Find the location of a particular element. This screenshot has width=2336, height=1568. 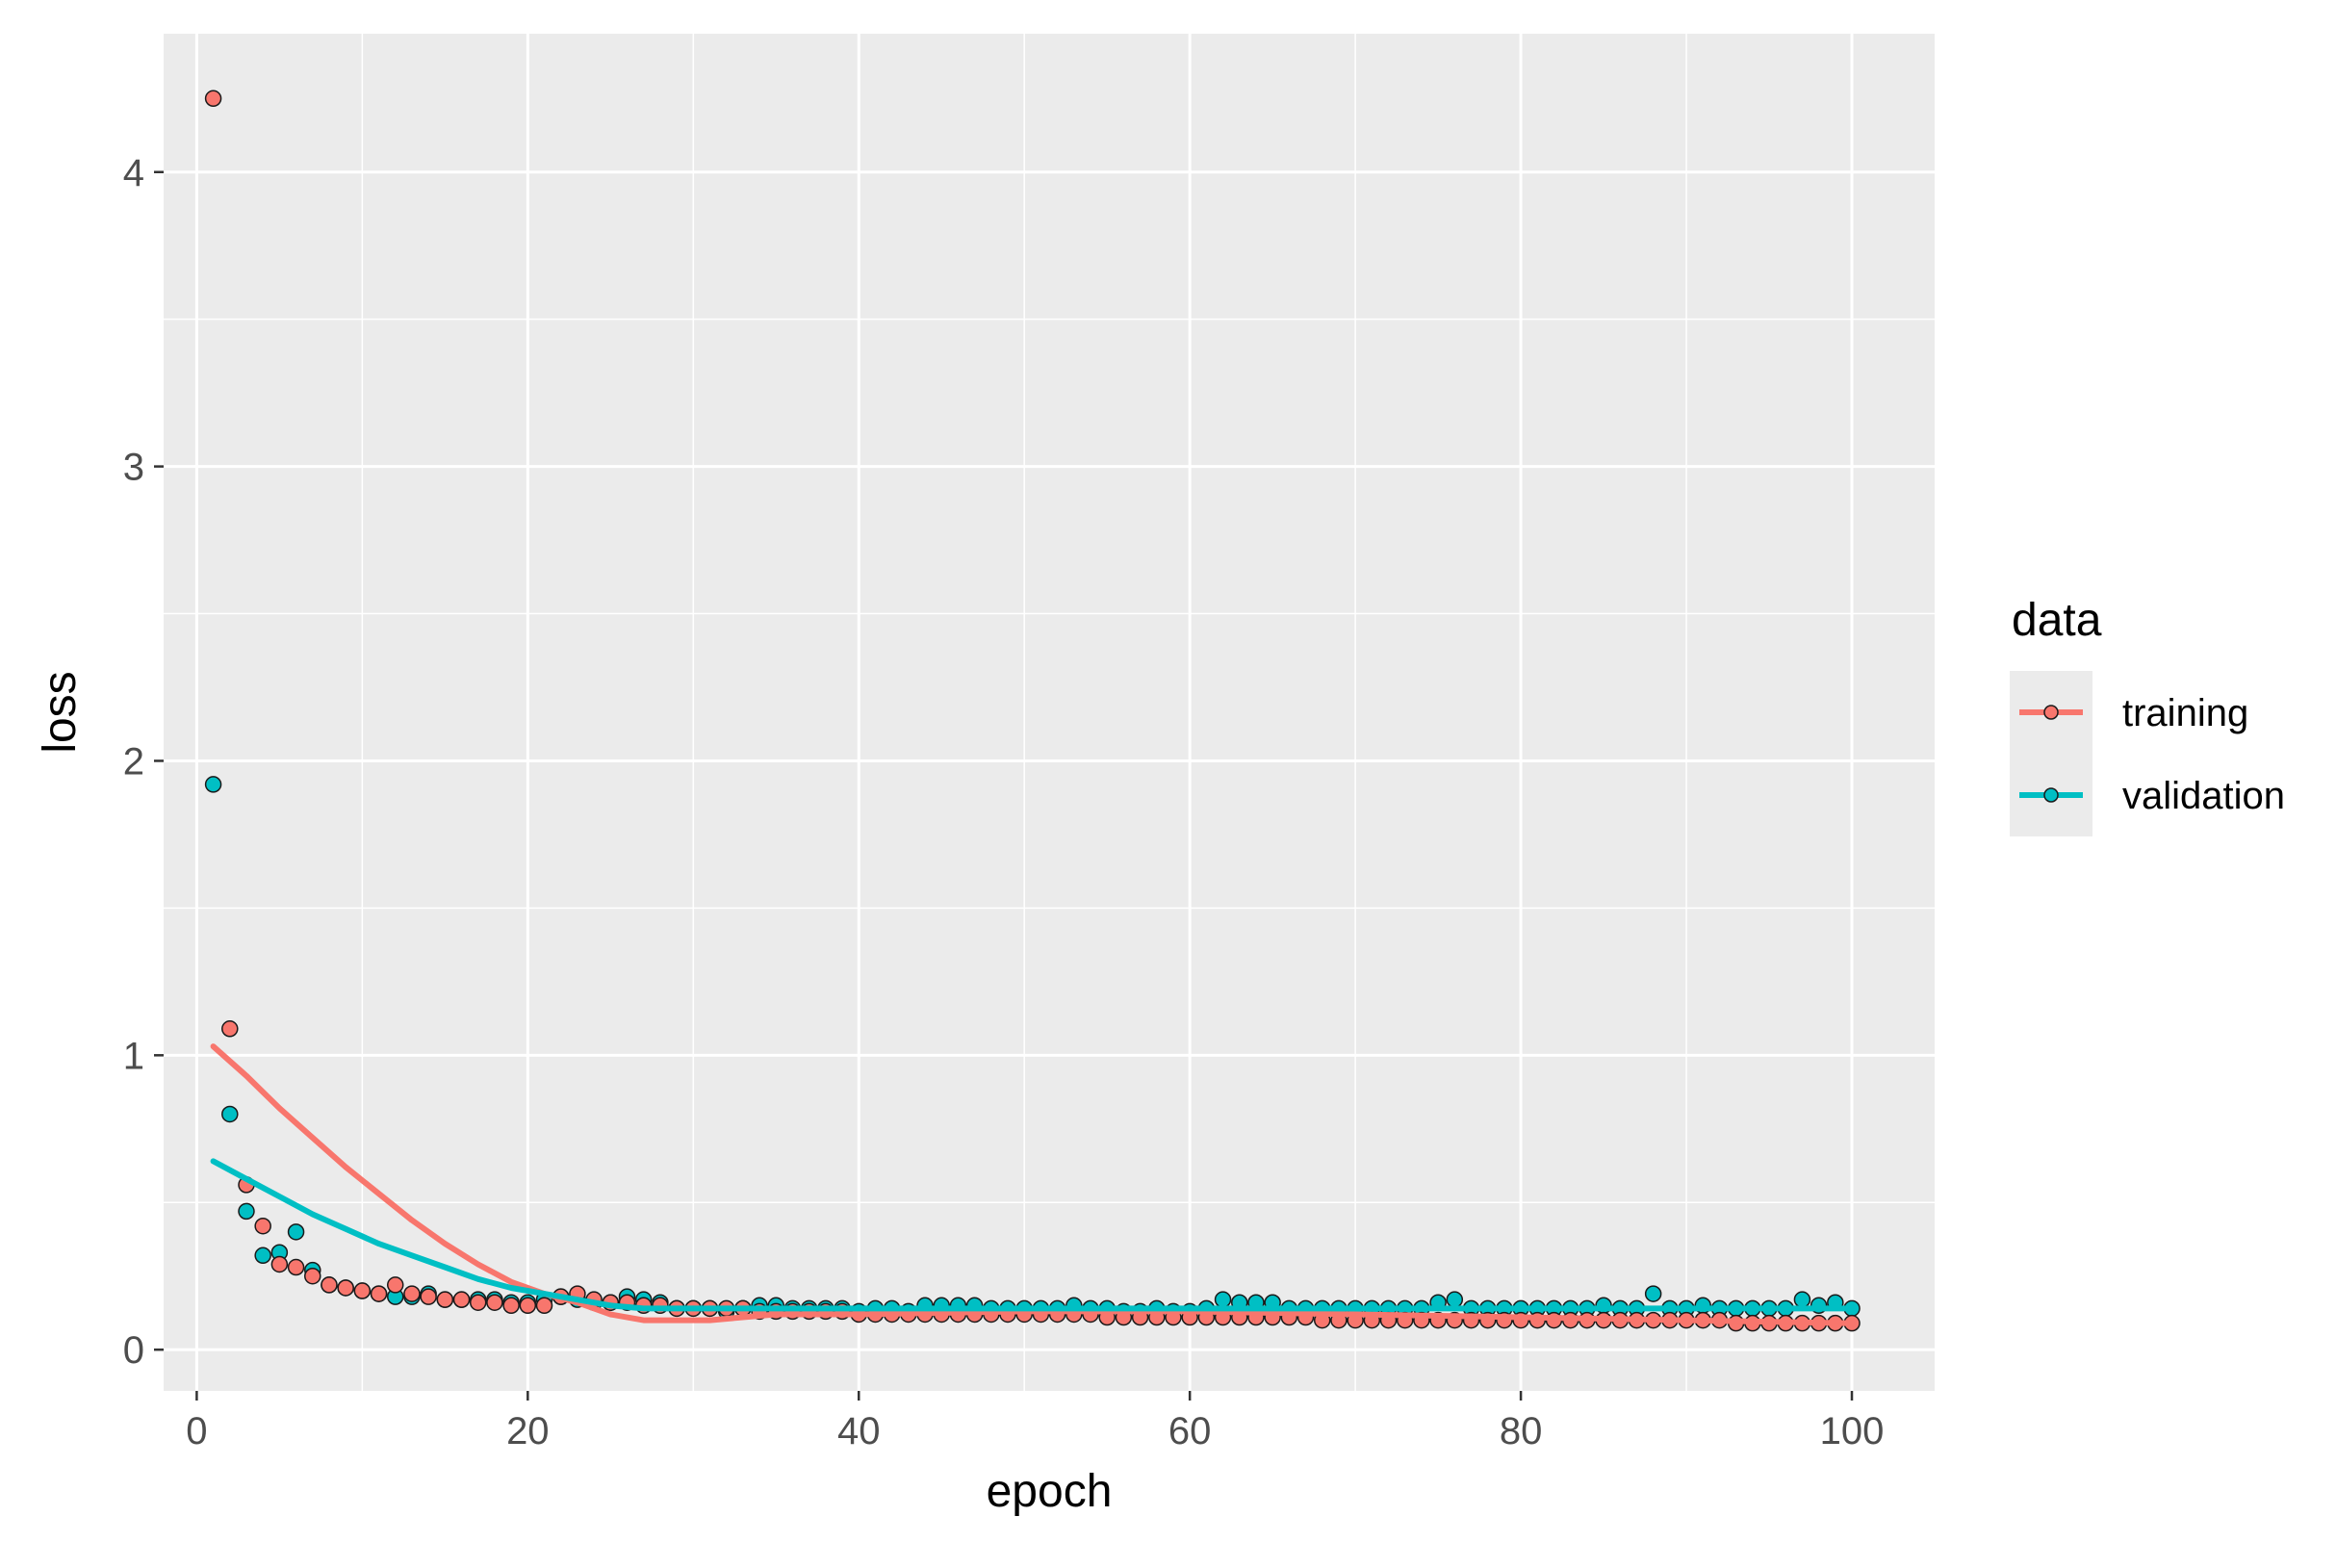

x-tick-label: 100 is located at coordinates (1852, 1431).